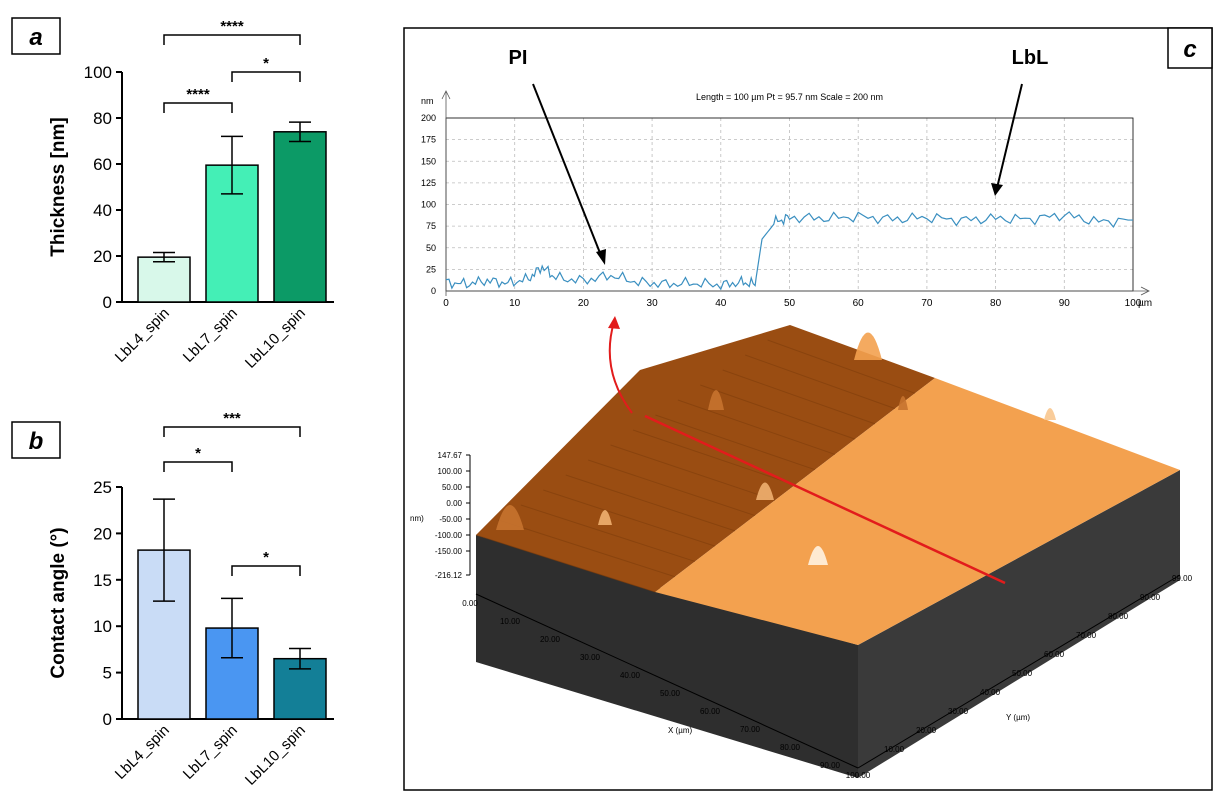 This screenshot has width=1218, height=810. What do you see at coordinates (452, 487) in the screenshot?
I see `z-tick-label: 50.00` at bounding box center [452, 487].